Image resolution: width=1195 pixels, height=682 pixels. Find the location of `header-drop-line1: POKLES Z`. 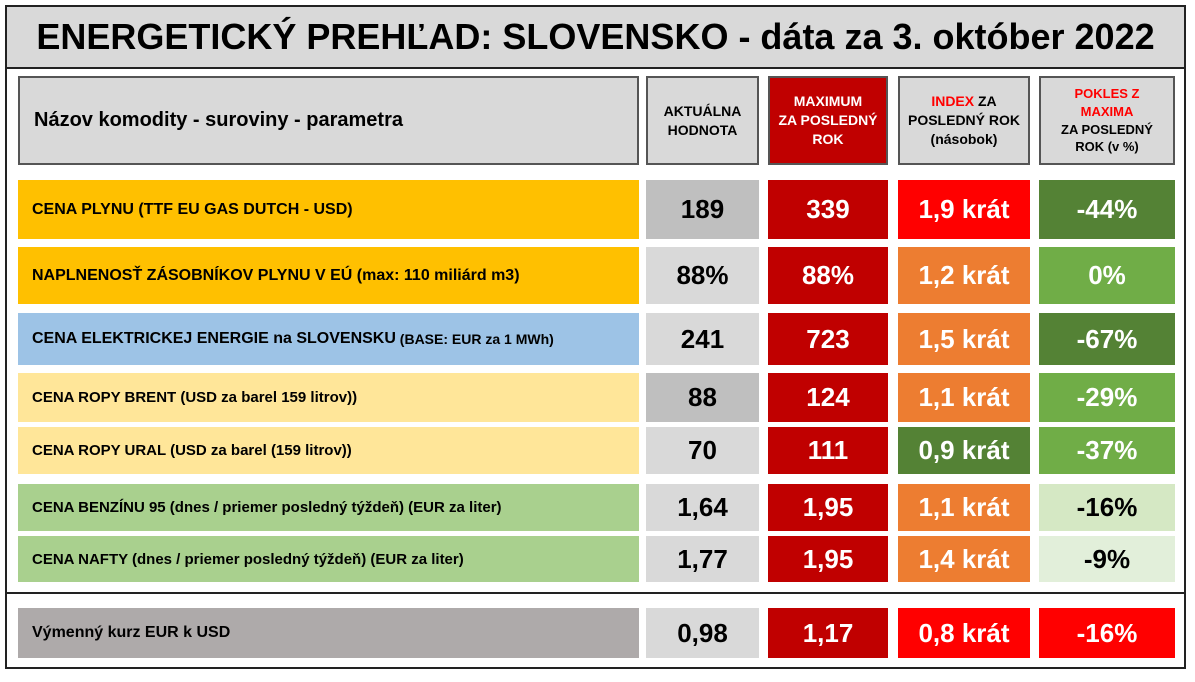

header-drop-line1: POKLES Z is located at coordinates (1107, 94).